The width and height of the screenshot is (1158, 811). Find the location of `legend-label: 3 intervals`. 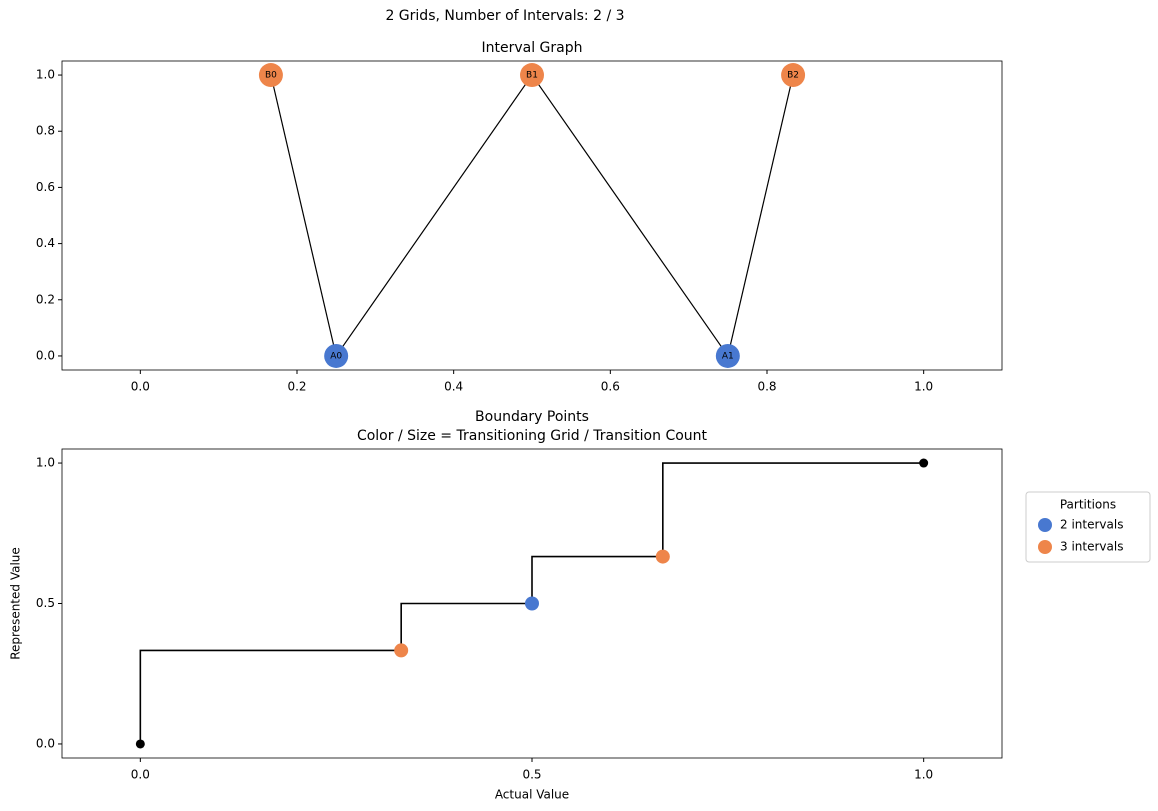

legend-label: 3 intervals is located at coordinates (1091, 547).